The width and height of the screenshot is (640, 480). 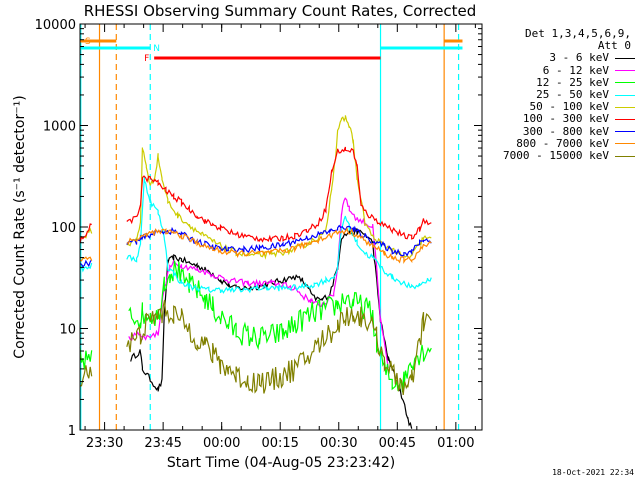 What do you see at coordinates (593, 472) in the screenshot?
I see `generation-timestamp: 18-Oct-2021 22:34` at bounding box center [593, 472].